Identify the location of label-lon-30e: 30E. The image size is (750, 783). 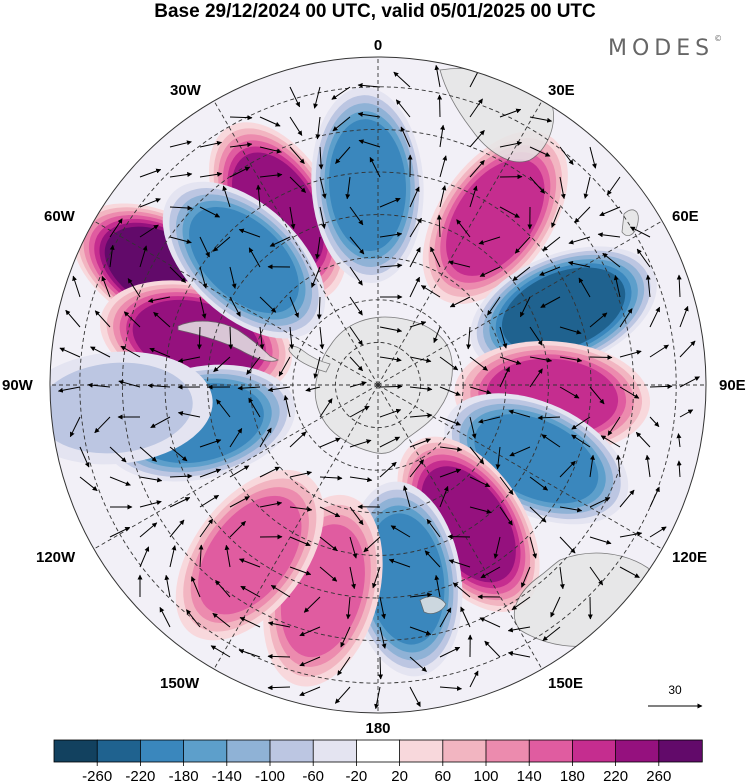
(561, 90).